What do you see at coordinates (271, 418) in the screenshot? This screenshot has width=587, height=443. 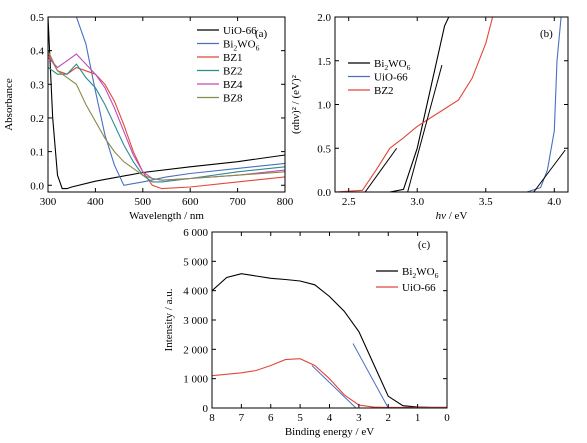 I see `x-tick-label: 6` at bounding box center [271, 418].